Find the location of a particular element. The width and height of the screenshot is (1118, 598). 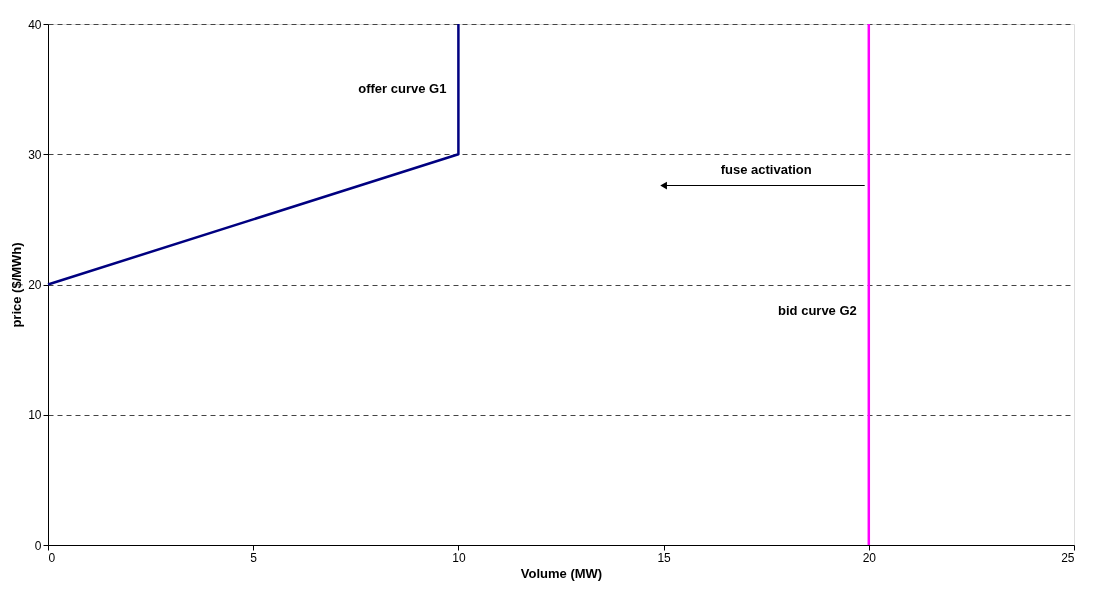

x-tick-label: 20 is located at coordinates (869, 557).